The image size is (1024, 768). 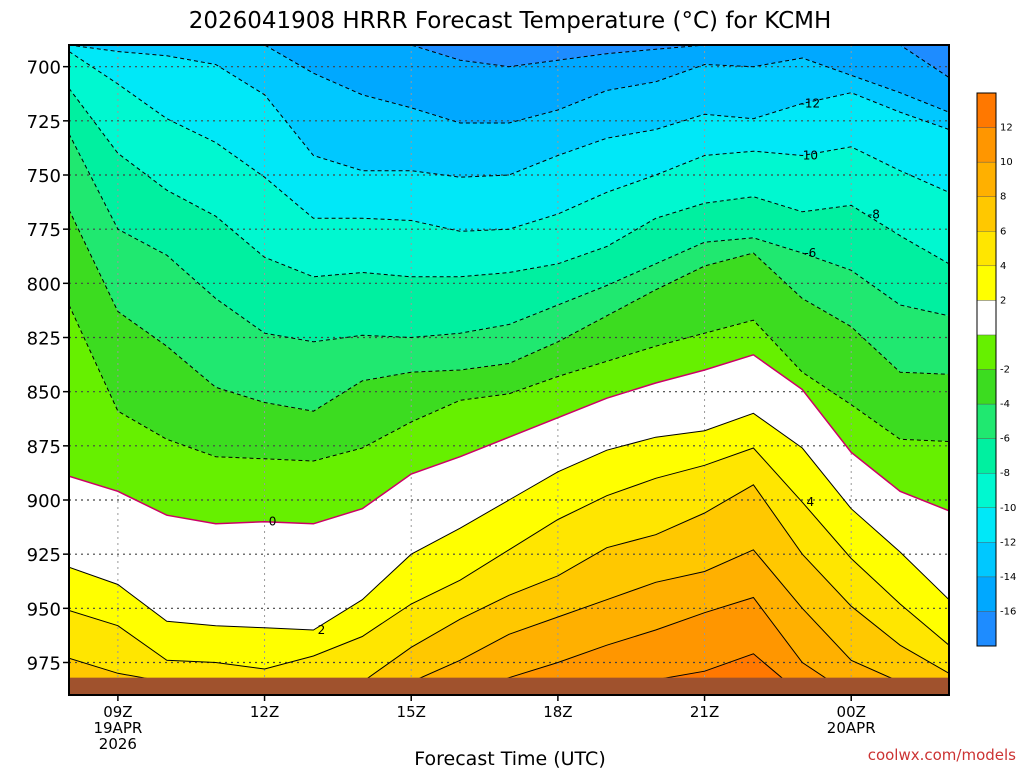 I want to click on x-tick-label: 12Z, so click(x=264, y=712).